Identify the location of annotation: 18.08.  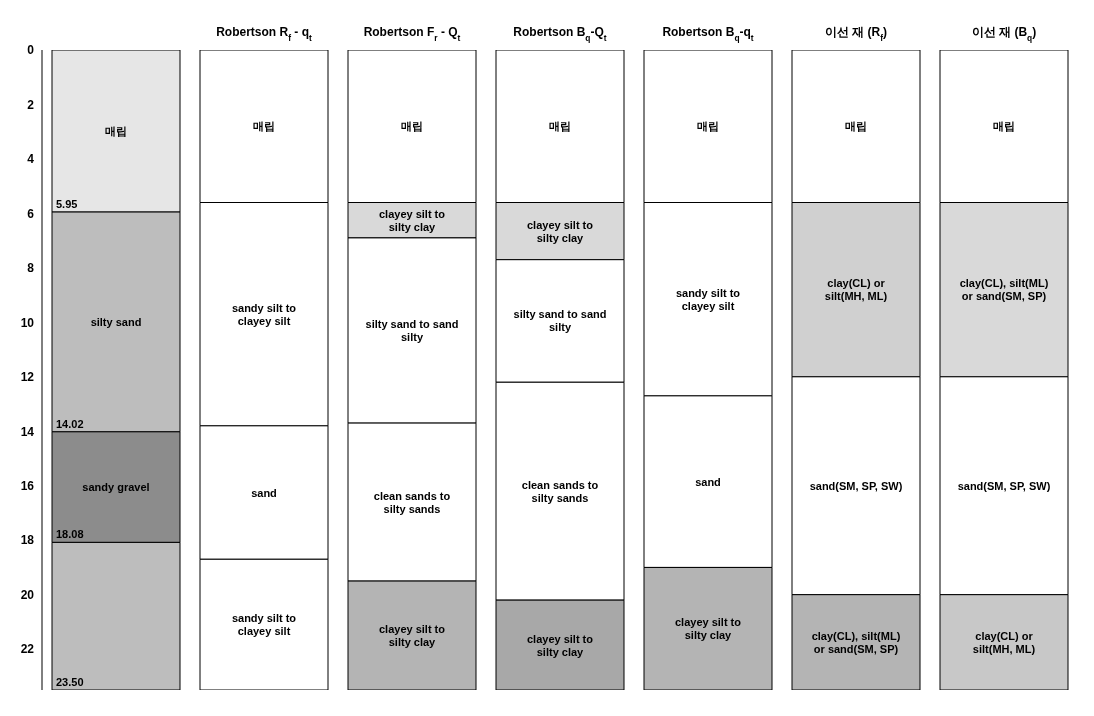
(70, 534).